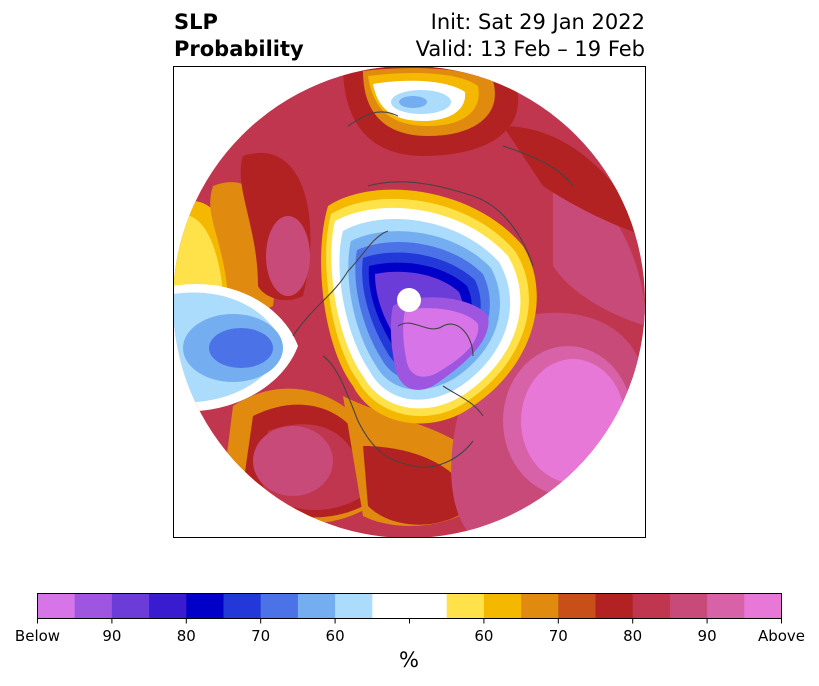 This screenshot has width=819, height=686. What do you see at coordinates (239, 36) in the screenshot?
I see `title-left: SLP Probability` at bounding box center [239, 36].